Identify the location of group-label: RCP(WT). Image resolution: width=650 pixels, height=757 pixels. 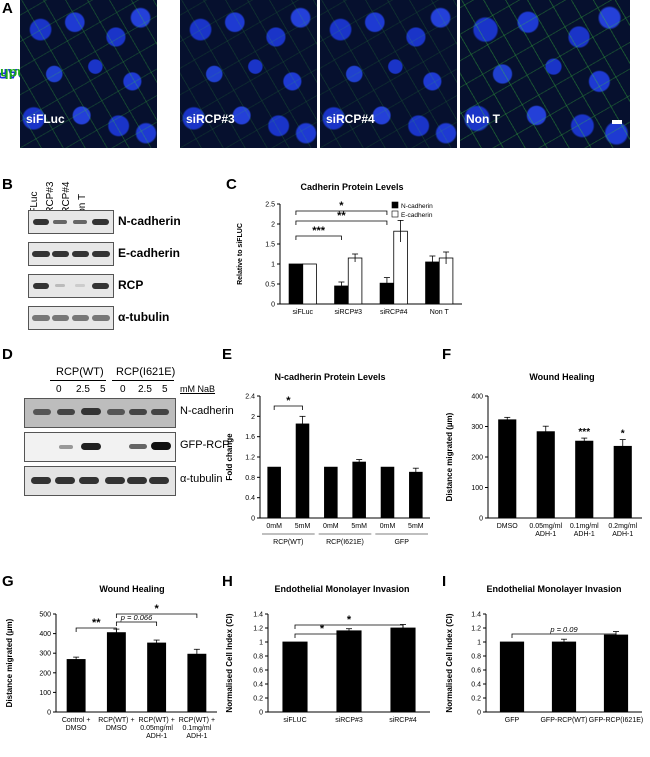
(288, 542).